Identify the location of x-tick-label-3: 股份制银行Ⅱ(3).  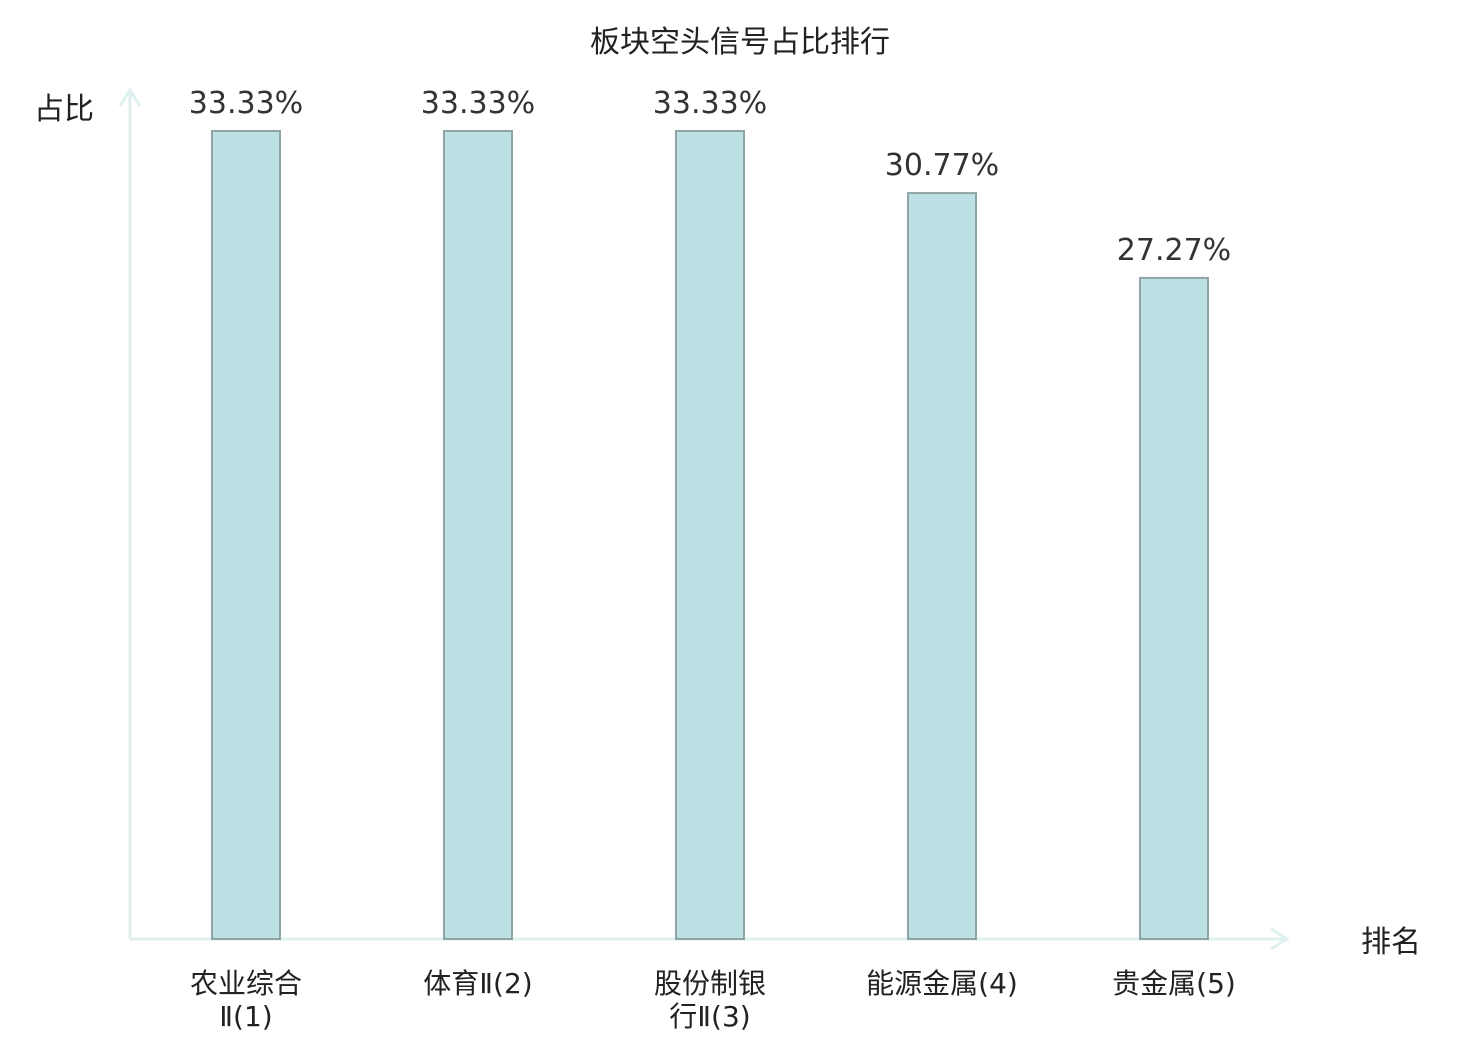
(710, 1000).